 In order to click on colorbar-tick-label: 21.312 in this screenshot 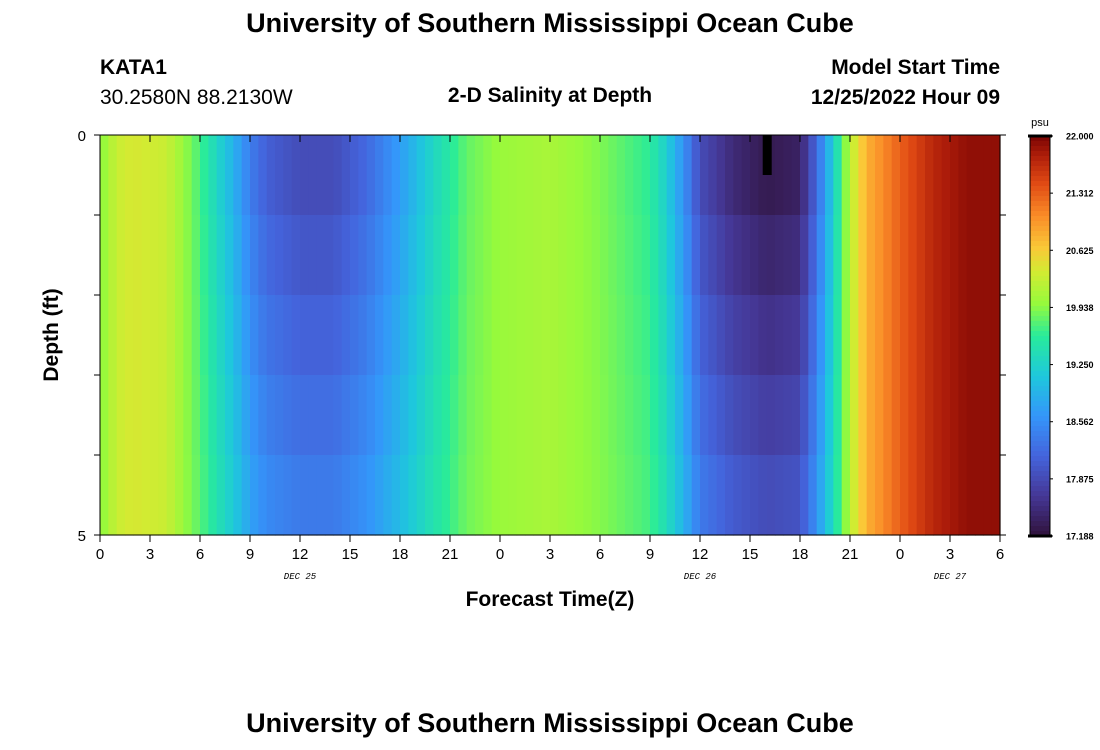, I will do `click(1080, 194)`.